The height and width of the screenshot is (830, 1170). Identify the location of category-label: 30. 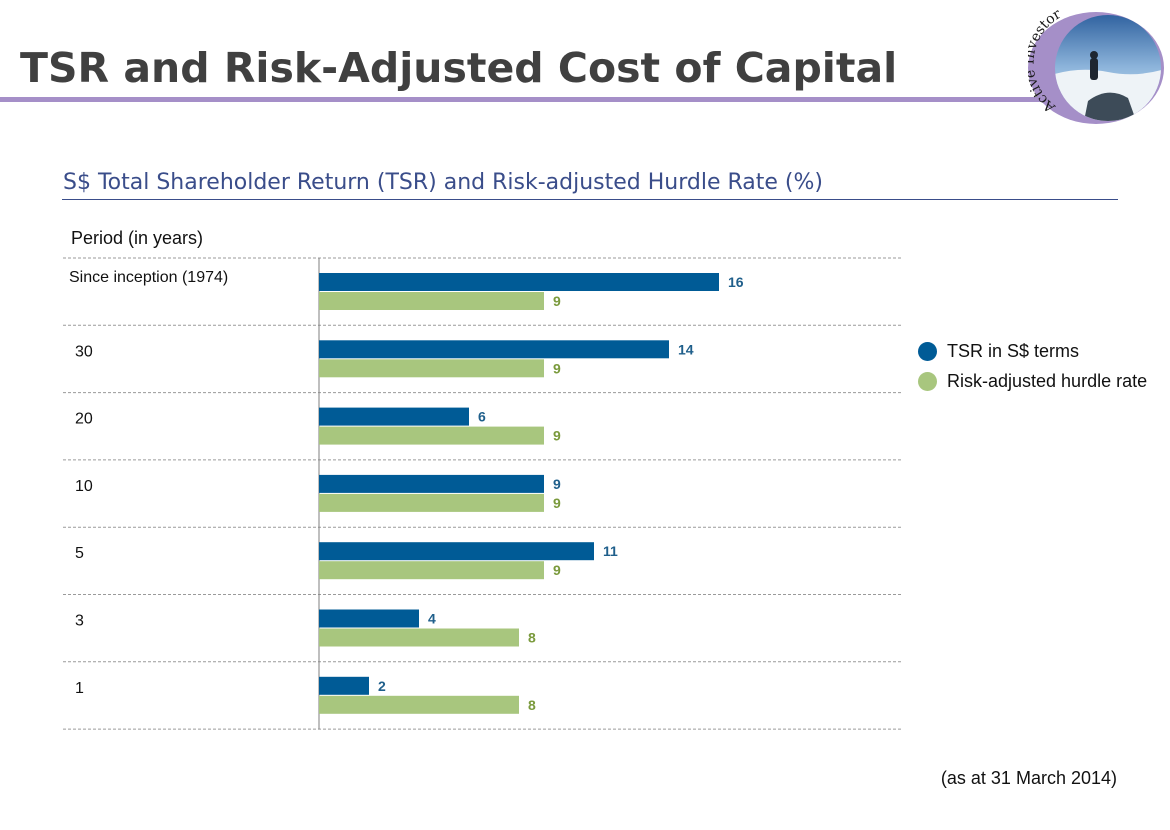
(84, 351).